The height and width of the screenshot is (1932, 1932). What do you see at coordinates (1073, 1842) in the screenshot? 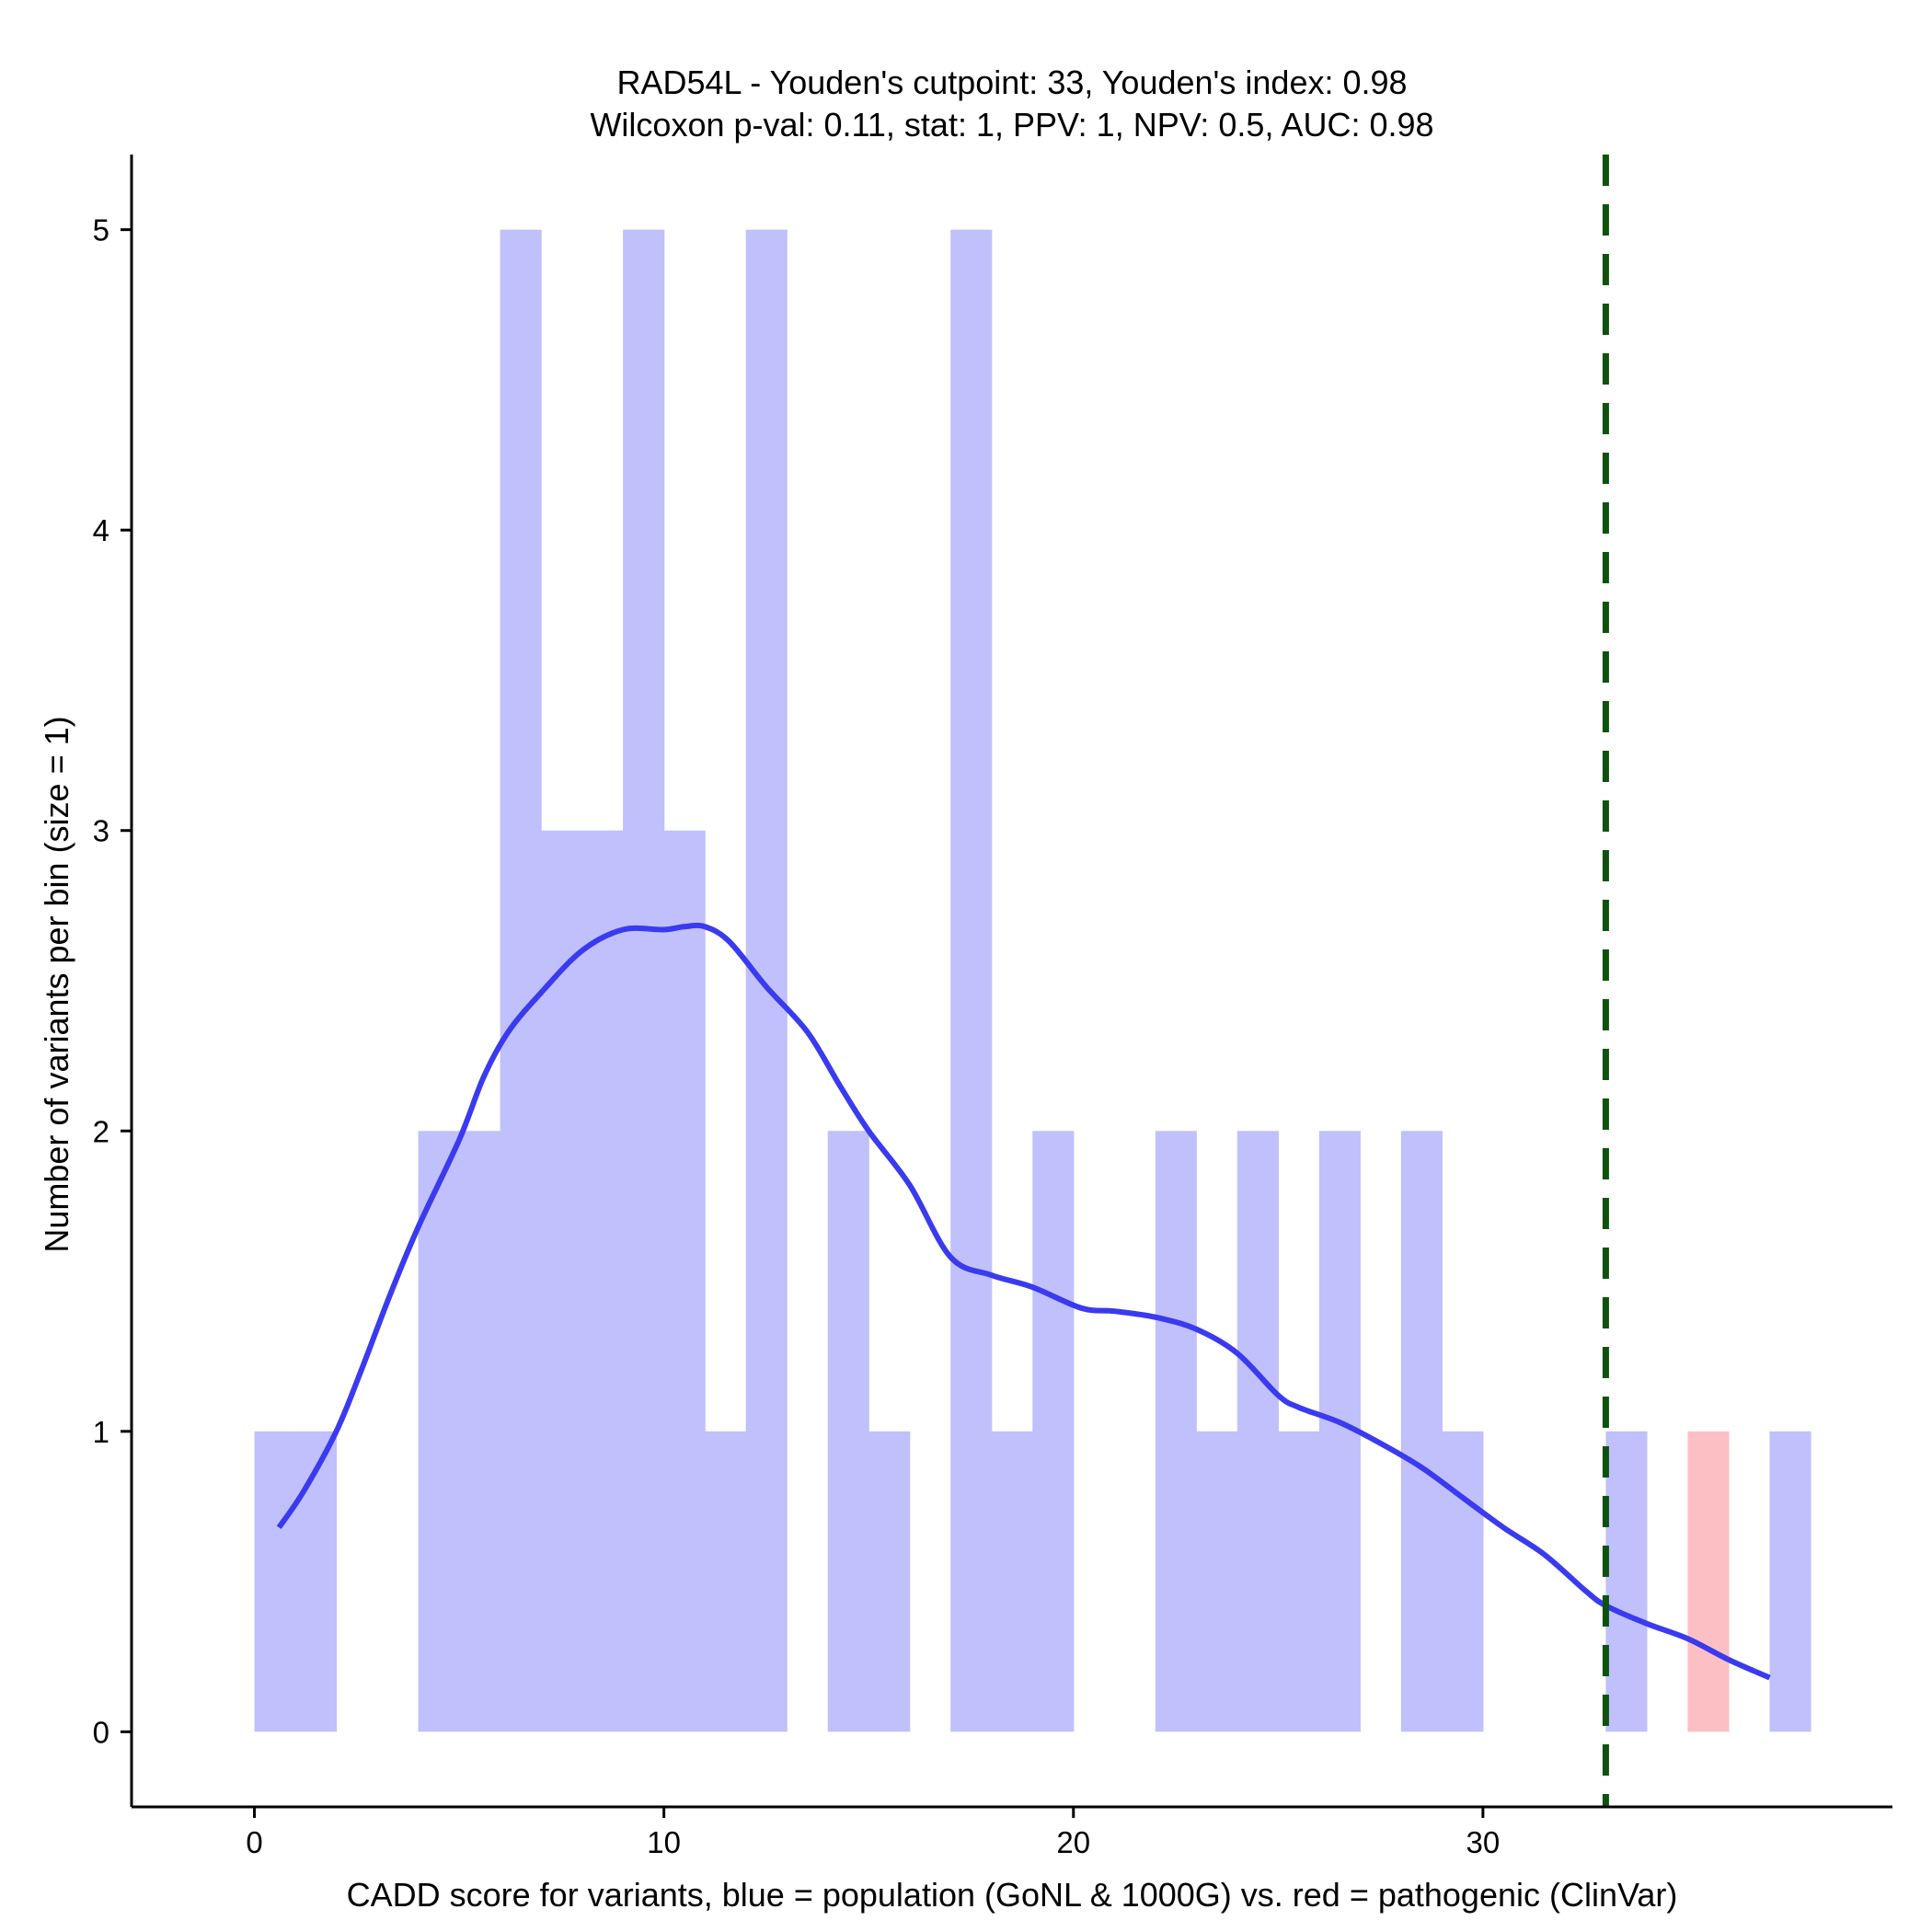
I see `x-tick-label: 20` at bounding box center [1073, 1842].